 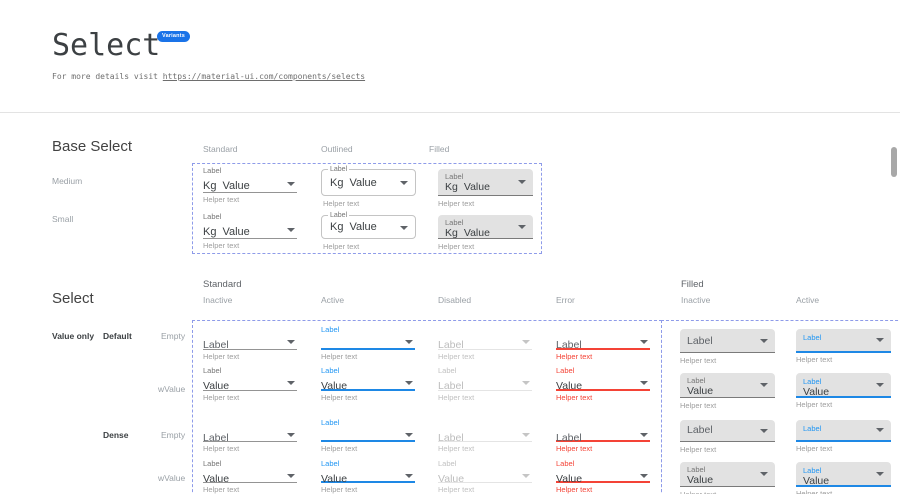 I want to click on select-dense-inactive-empty: Label Helper text, so click(x=250, y=435).